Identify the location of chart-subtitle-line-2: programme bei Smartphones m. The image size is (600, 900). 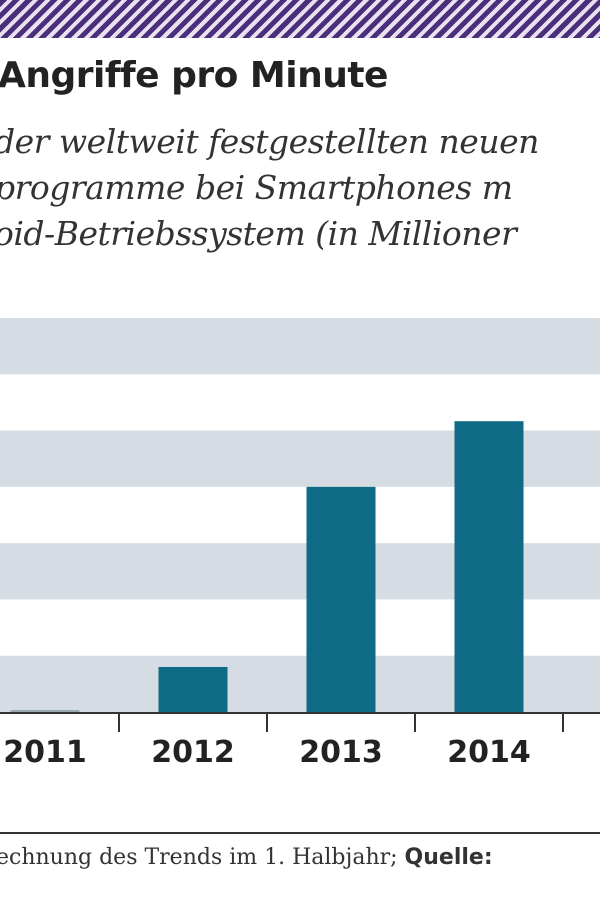
(256, 187).